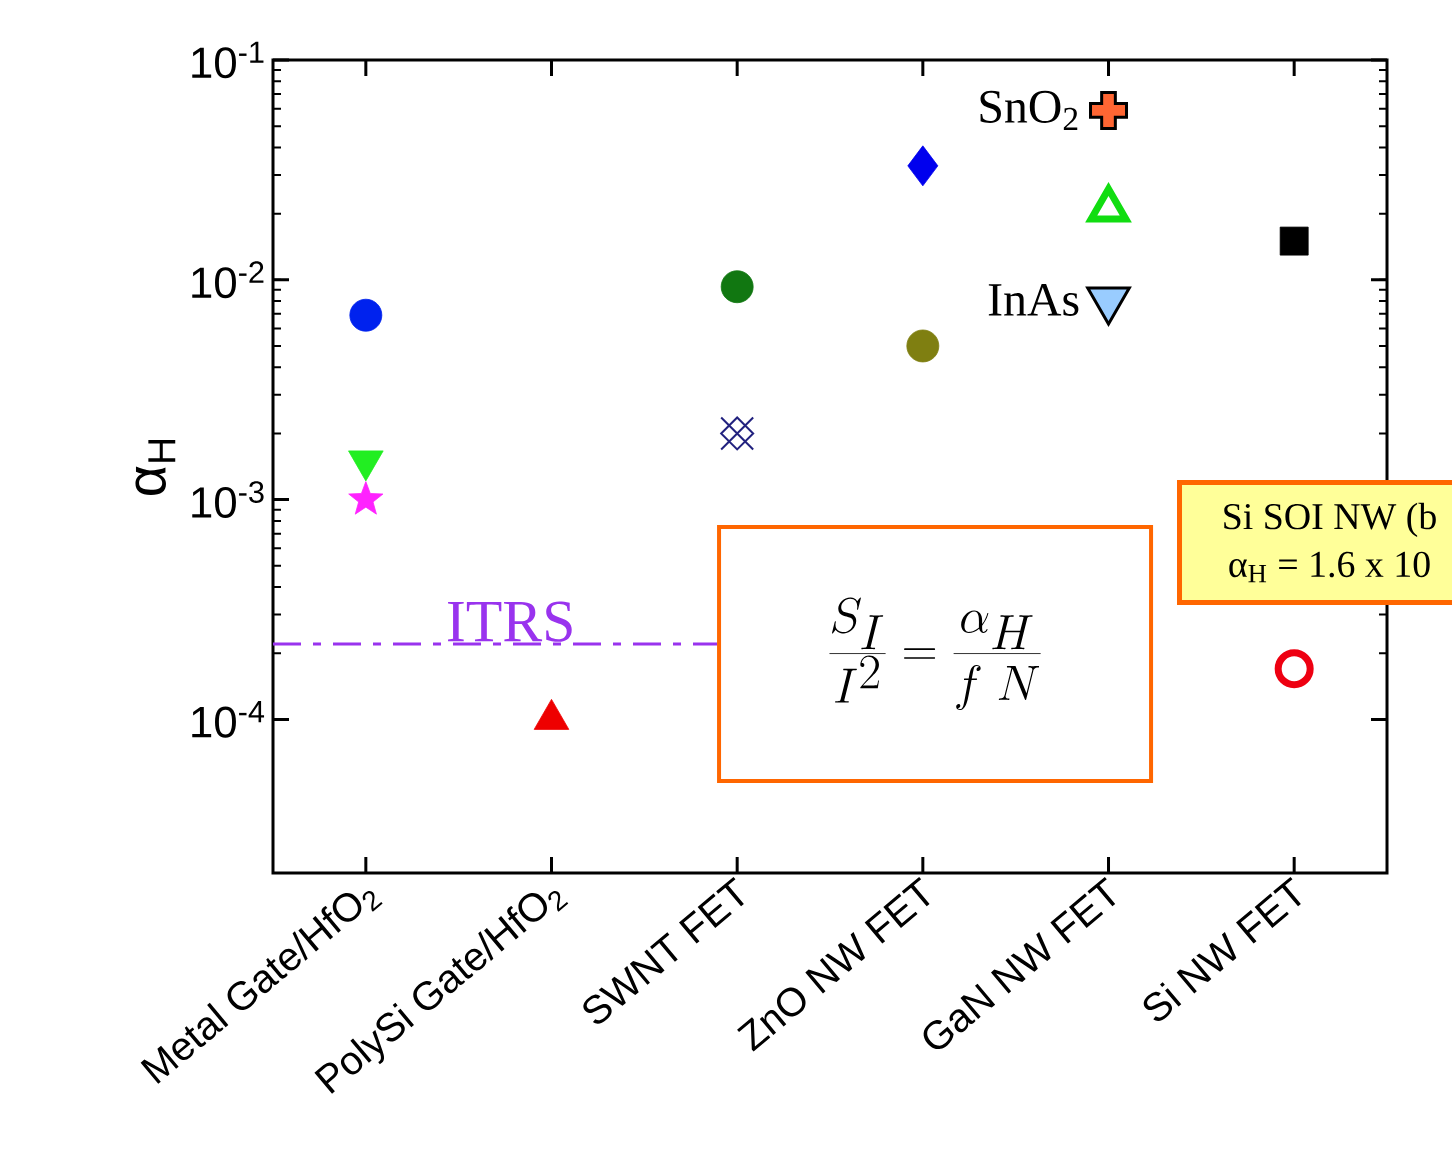 The height and width of the screenshot is (1155, 1452). I want to click on ref-line-label: ITRS, so click(510, 621).